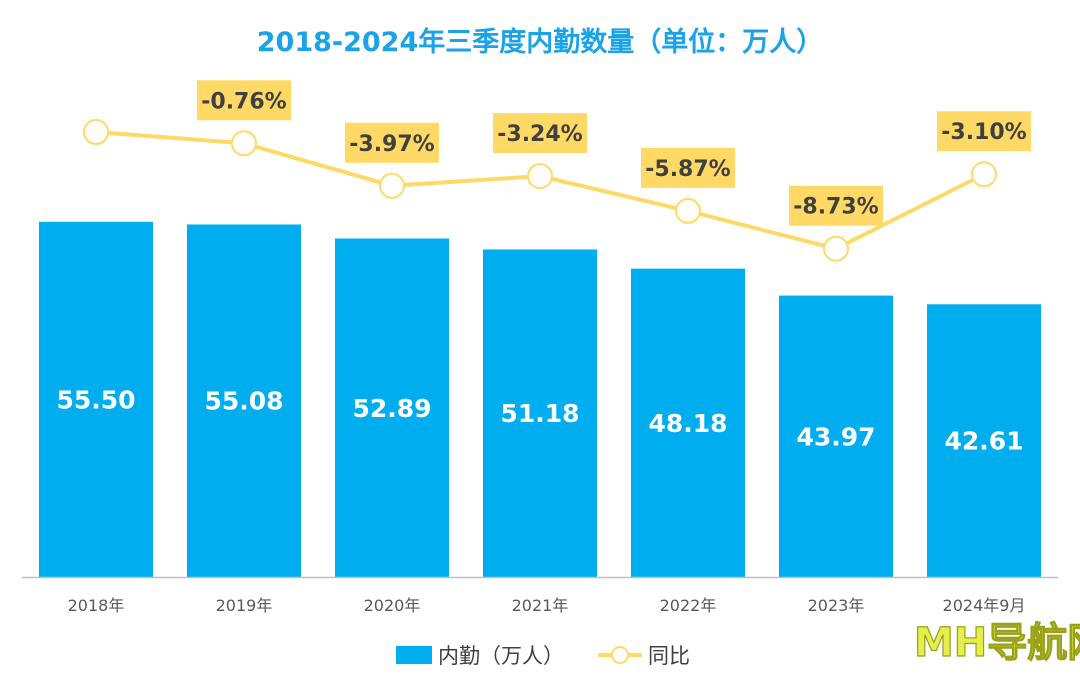  What do you see at coordinates (414, 655) in the screenshot?
I see `legend-swatch-bar` at bounding box center [414, 655].